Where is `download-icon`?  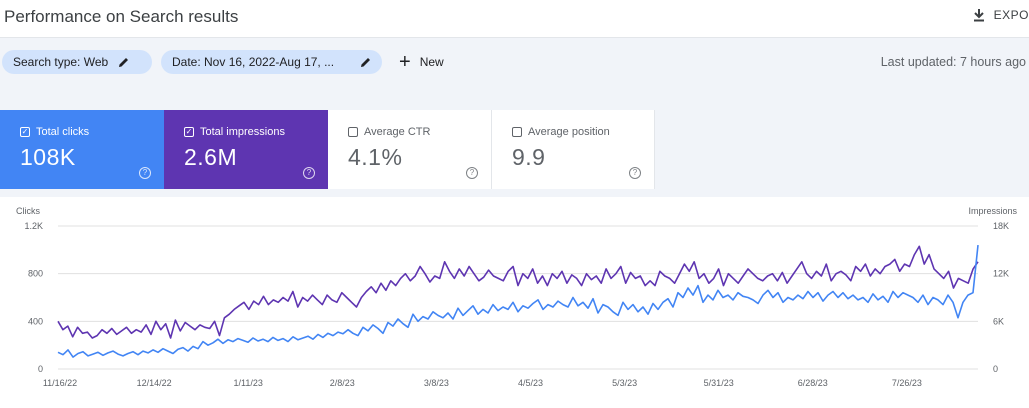
download-icon is located at coordinates (979, 15).